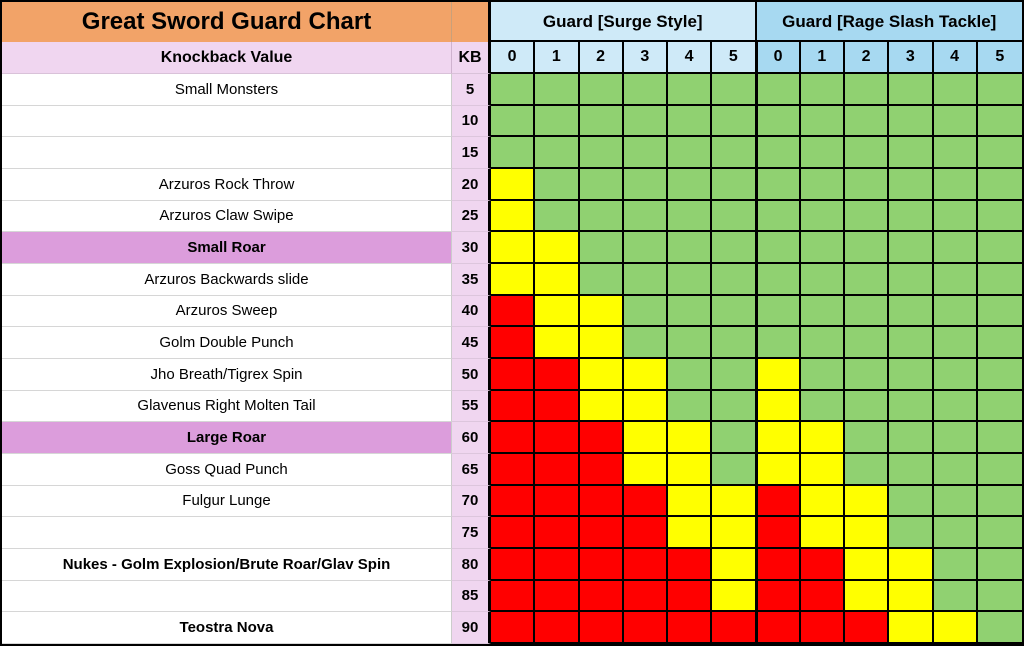 This screenshot has height=646, width=1024. I want to click on surge-col-4: 4, so click(690, 58).